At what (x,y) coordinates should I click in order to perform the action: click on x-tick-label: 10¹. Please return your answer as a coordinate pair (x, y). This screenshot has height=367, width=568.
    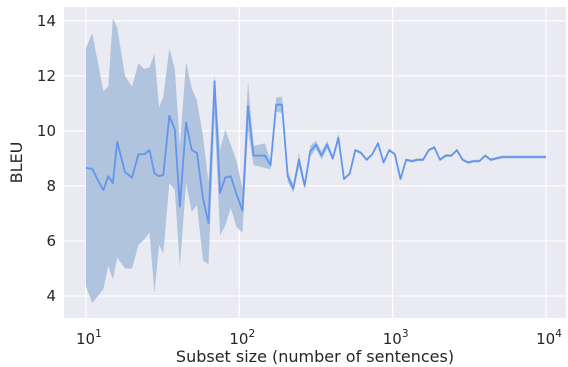
    Looking at the image, I should click on (89, 338).